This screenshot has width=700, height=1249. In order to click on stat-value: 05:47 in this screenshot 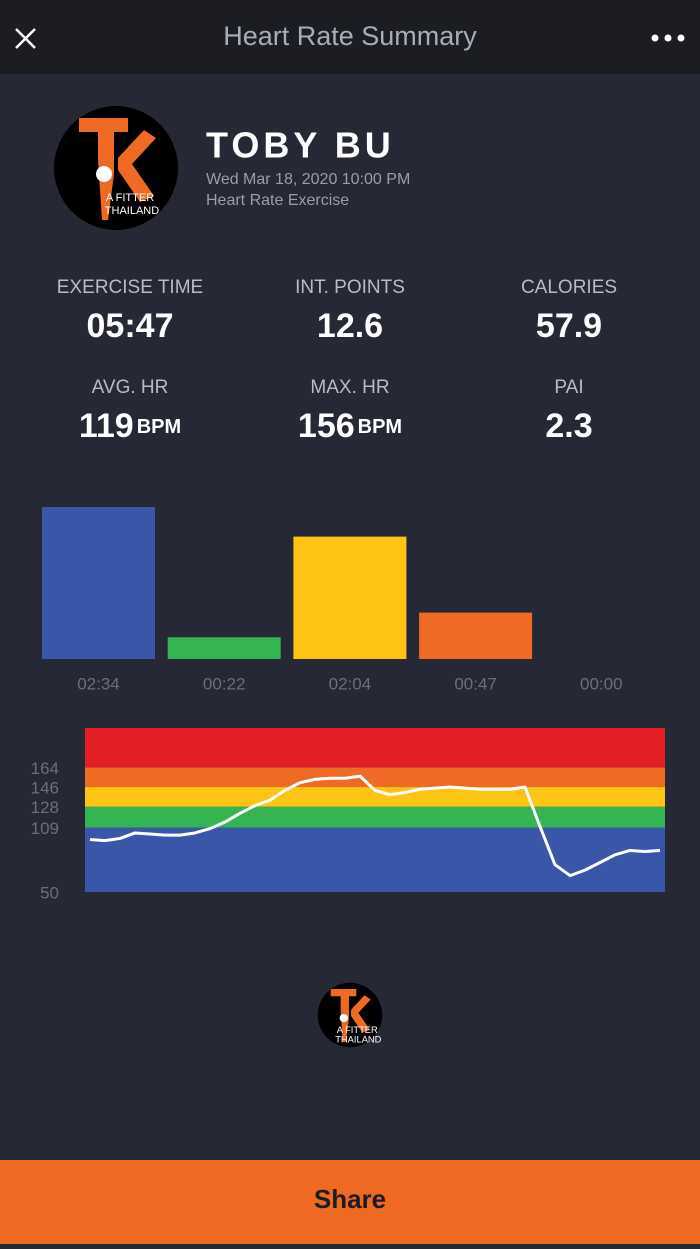, I will do `click(130, 326)`.